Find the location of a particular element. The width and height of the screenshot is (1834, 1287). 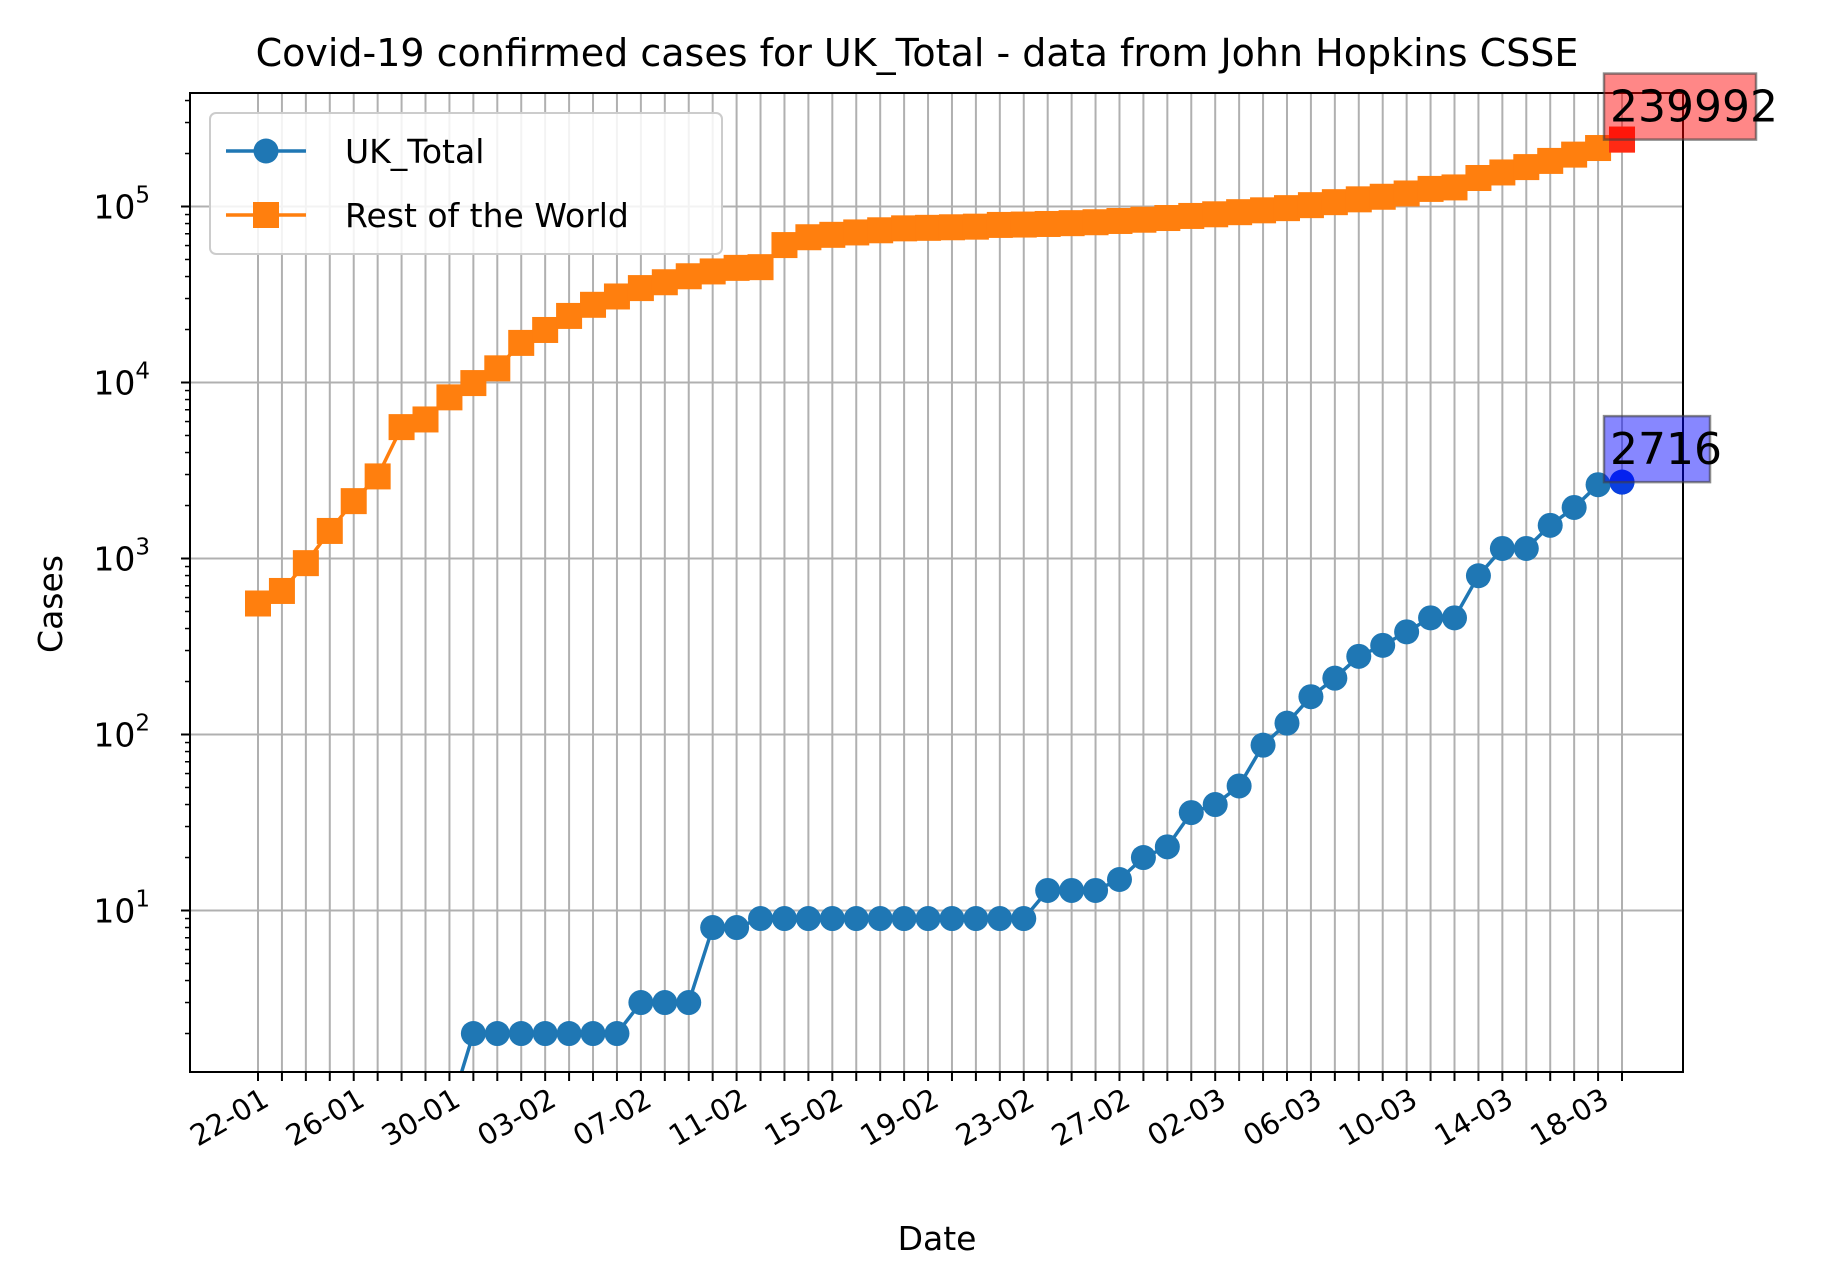

annotation-239992: 239992 is located at coordinates (1690, 106).